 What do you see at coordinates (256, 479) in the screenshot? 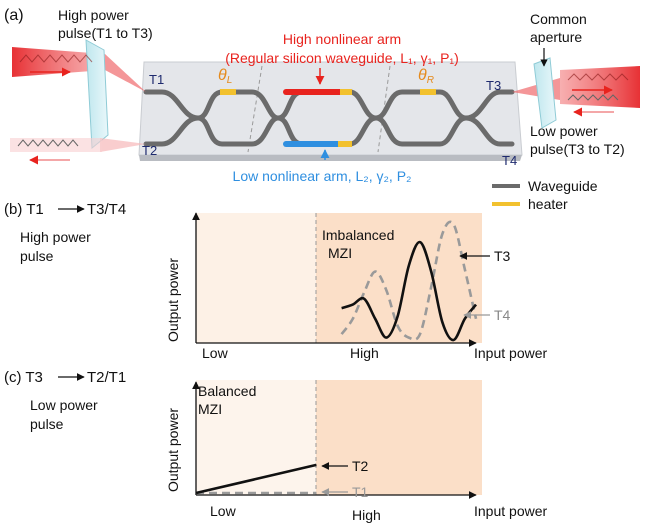
I see `panel-c-series-t2` at bounding box center [256, 479].